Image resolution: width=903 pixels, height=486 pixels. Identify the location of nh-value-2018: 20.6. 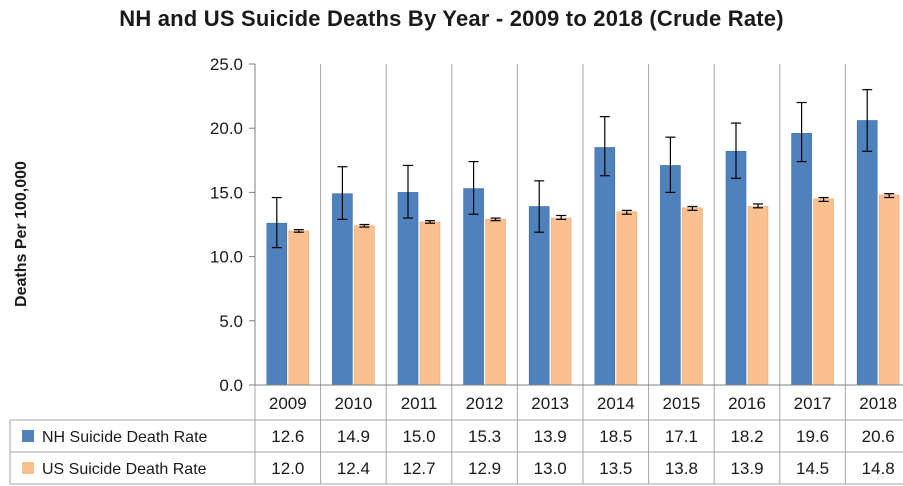
(878, 436).